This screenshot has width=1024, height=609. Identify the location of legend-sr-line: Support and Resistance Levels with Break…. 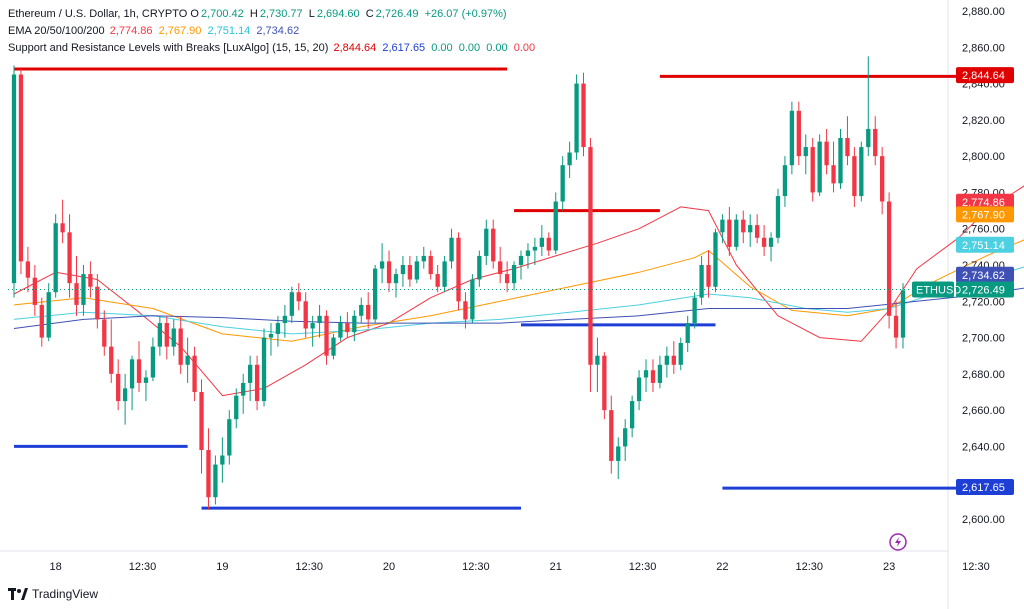
(273, 48).